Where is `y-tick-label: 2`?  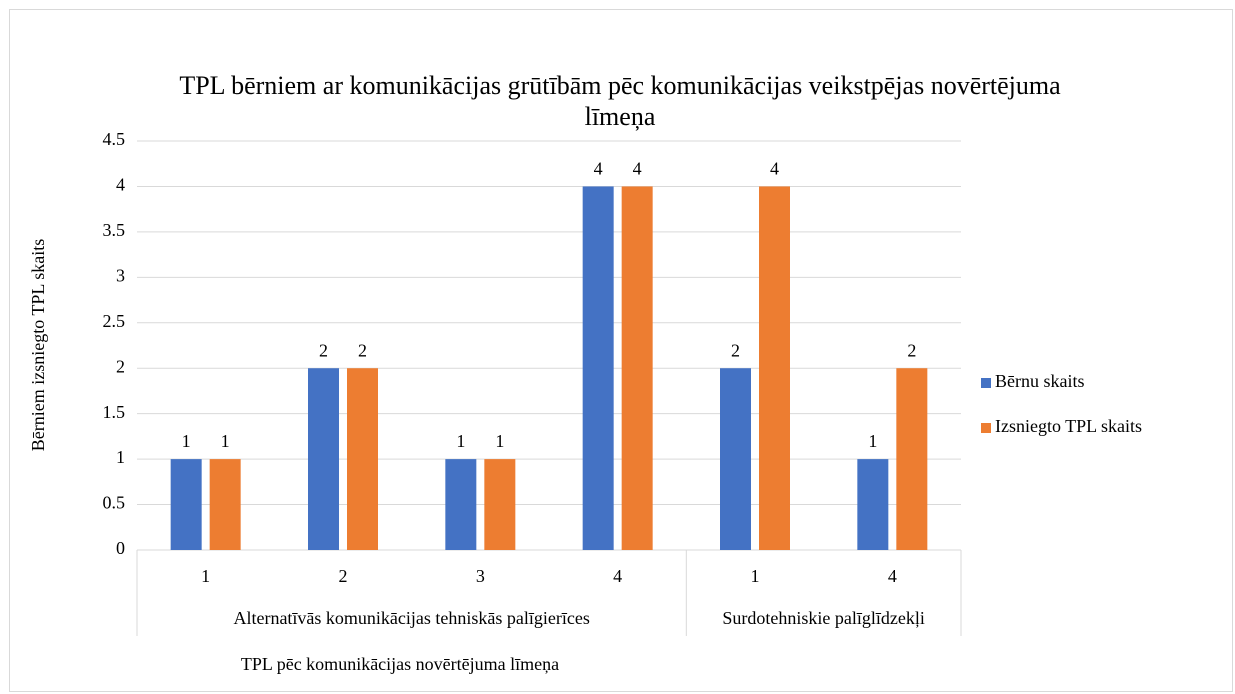
y-tick-label: 2 is located at coordinates (120, 366).